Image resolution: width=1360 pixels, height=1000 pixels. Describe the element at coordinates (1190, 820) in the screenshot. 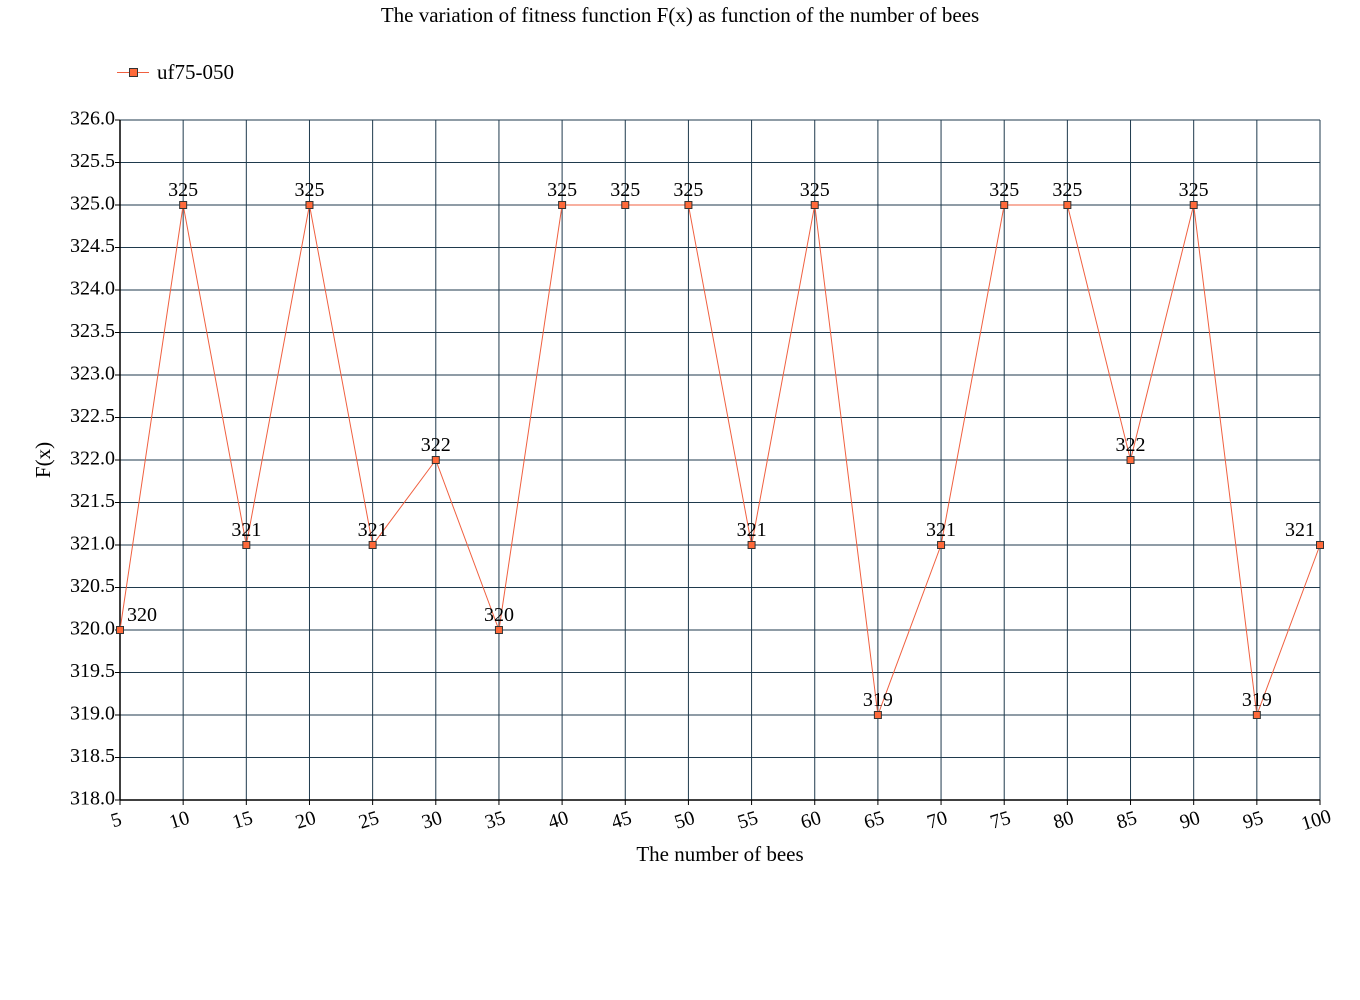

I see `x-tick-label: 90` at that location.